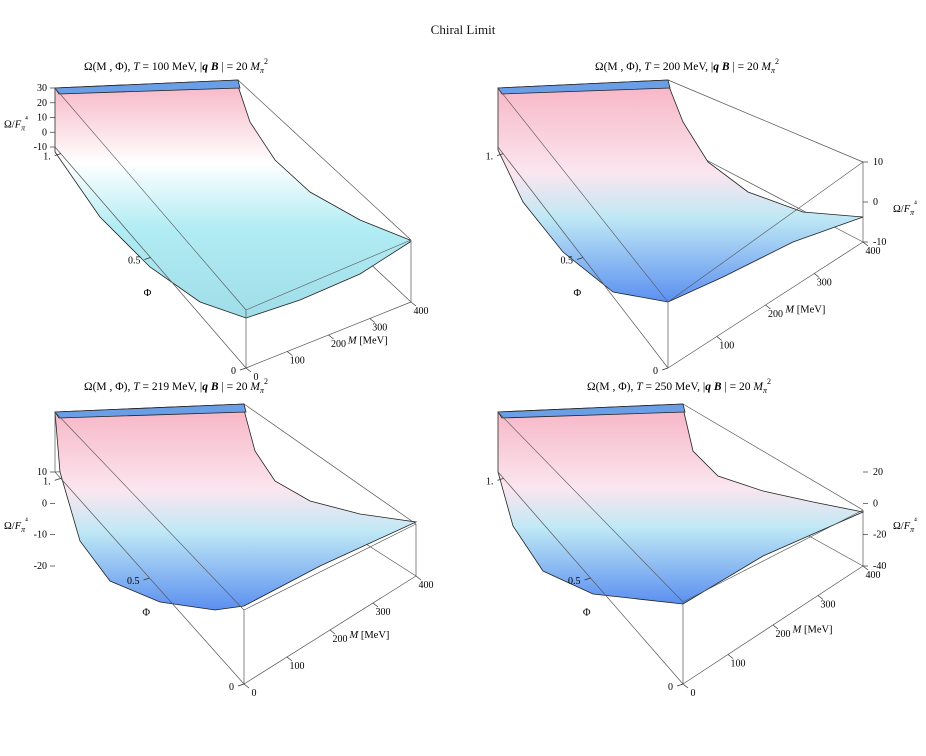 The height and width of the screenshot is (756, 926). Describe the element at coordinates (42, 103) in the screenshot. I see `z-tick-label: 20` at that location.